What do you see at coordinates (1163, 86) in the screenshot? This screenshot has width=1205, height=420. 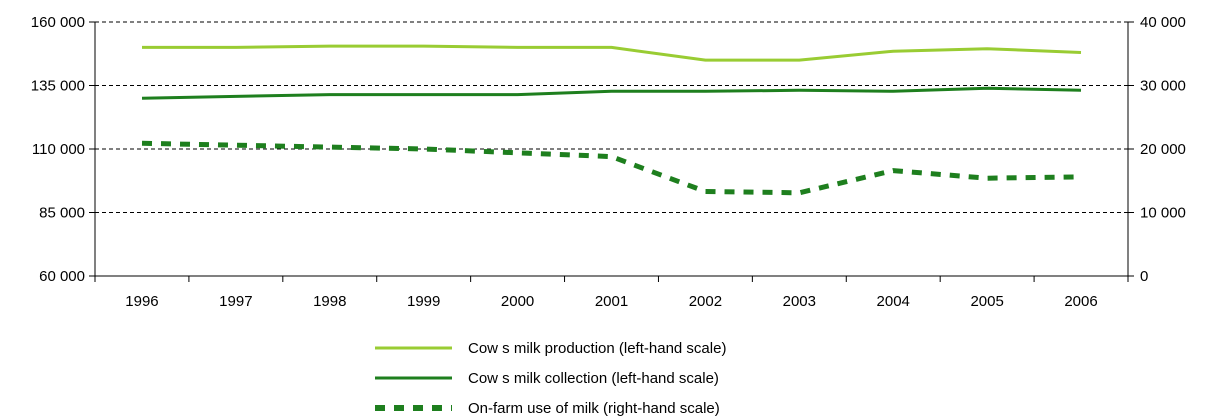 I see `right-axis-tick-label: 30 000` at bounding box center [1163, 86].